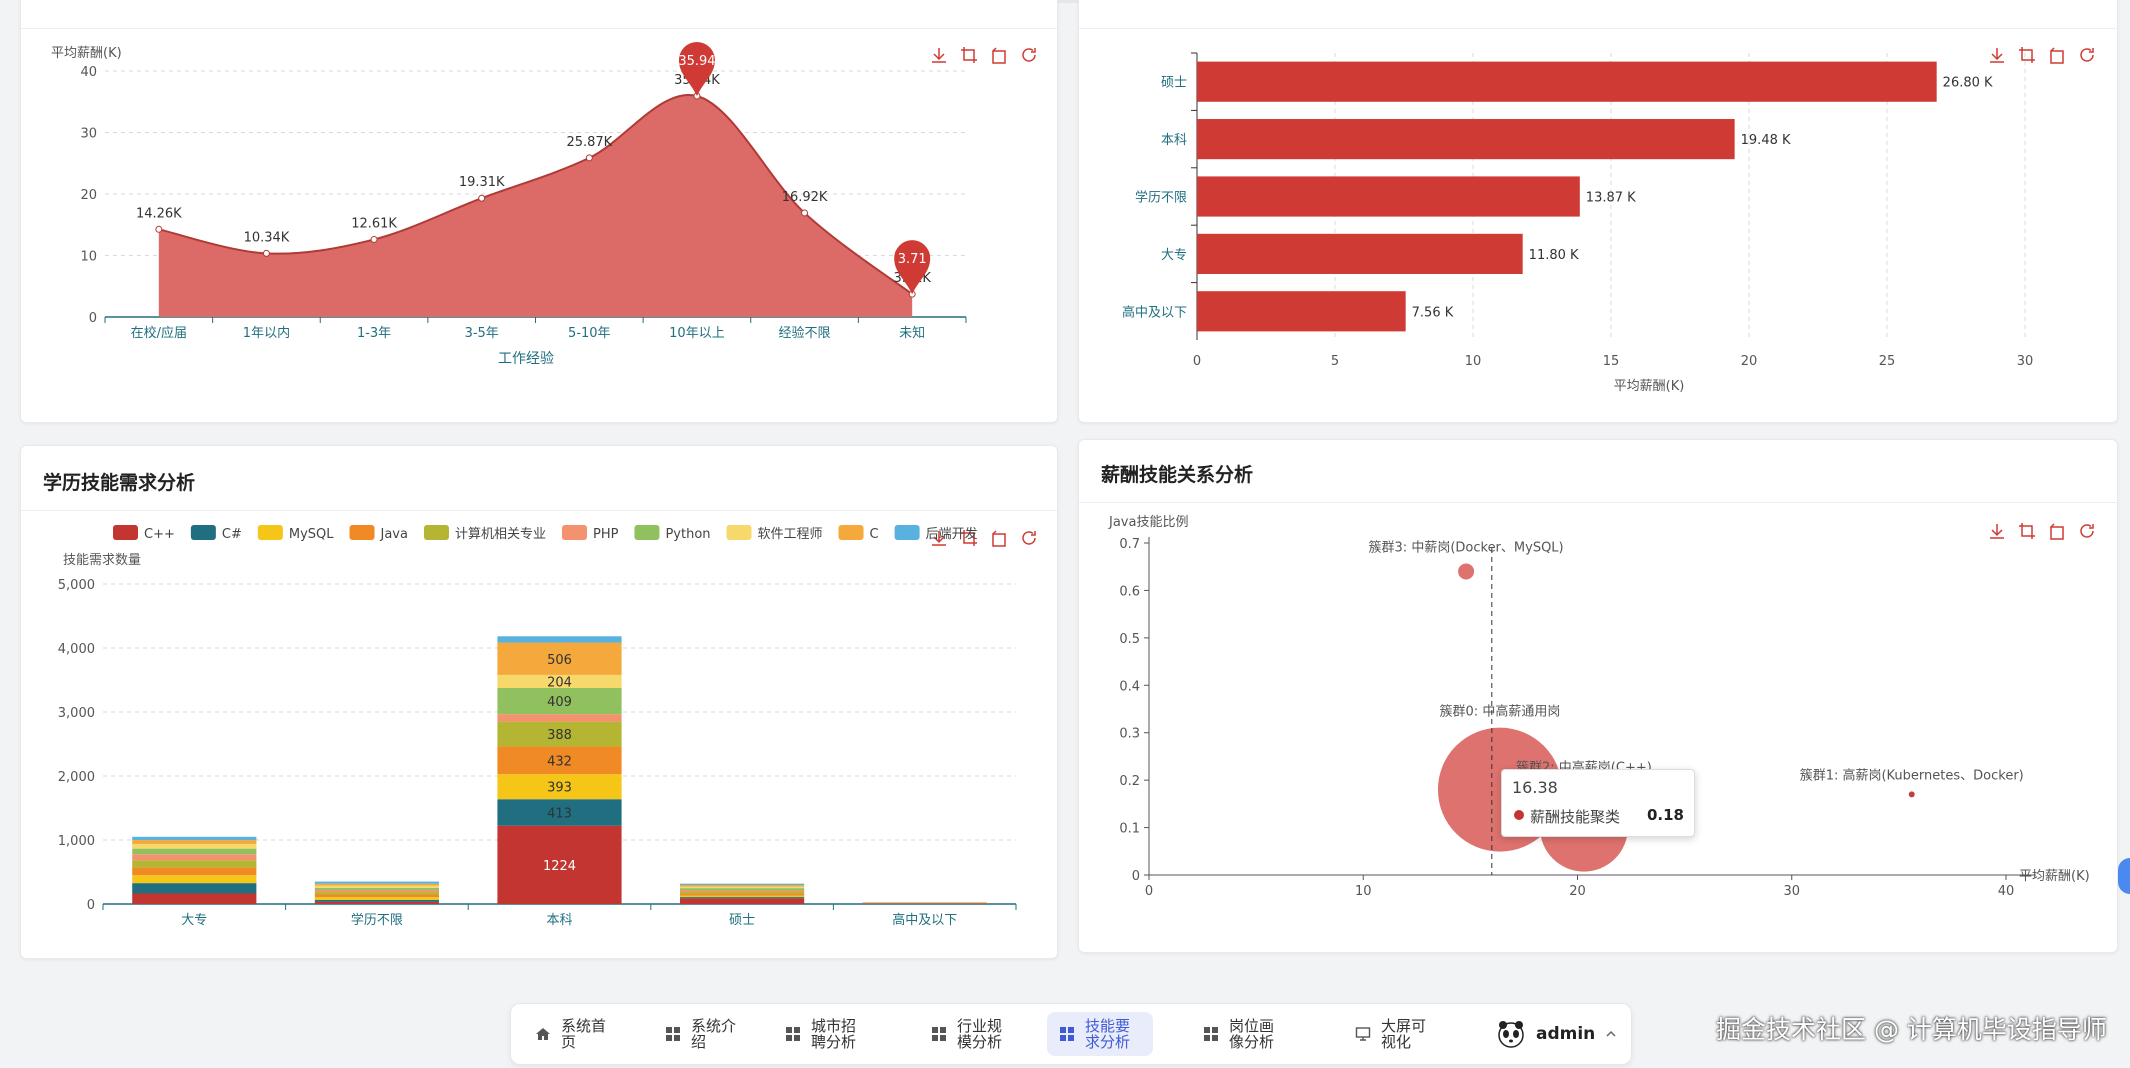  Describe the element at coordinates (826, 1034) in the screenshot. I see `nav-item-city: 城市招聘分析` at that location.